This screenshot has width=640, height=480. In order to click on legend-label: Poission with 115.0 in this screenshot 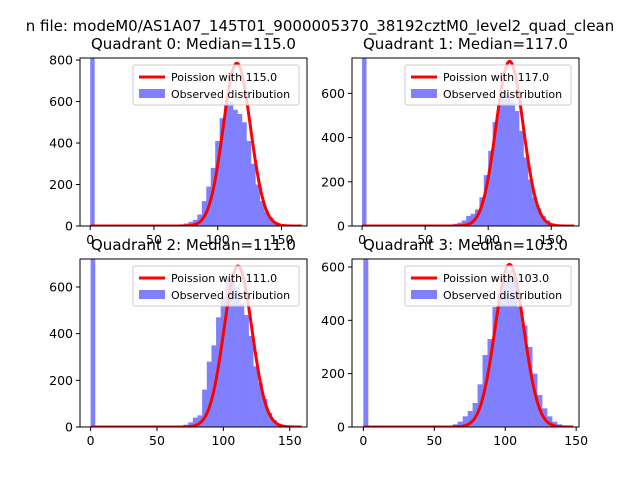, I will do `click(224, 77)`.